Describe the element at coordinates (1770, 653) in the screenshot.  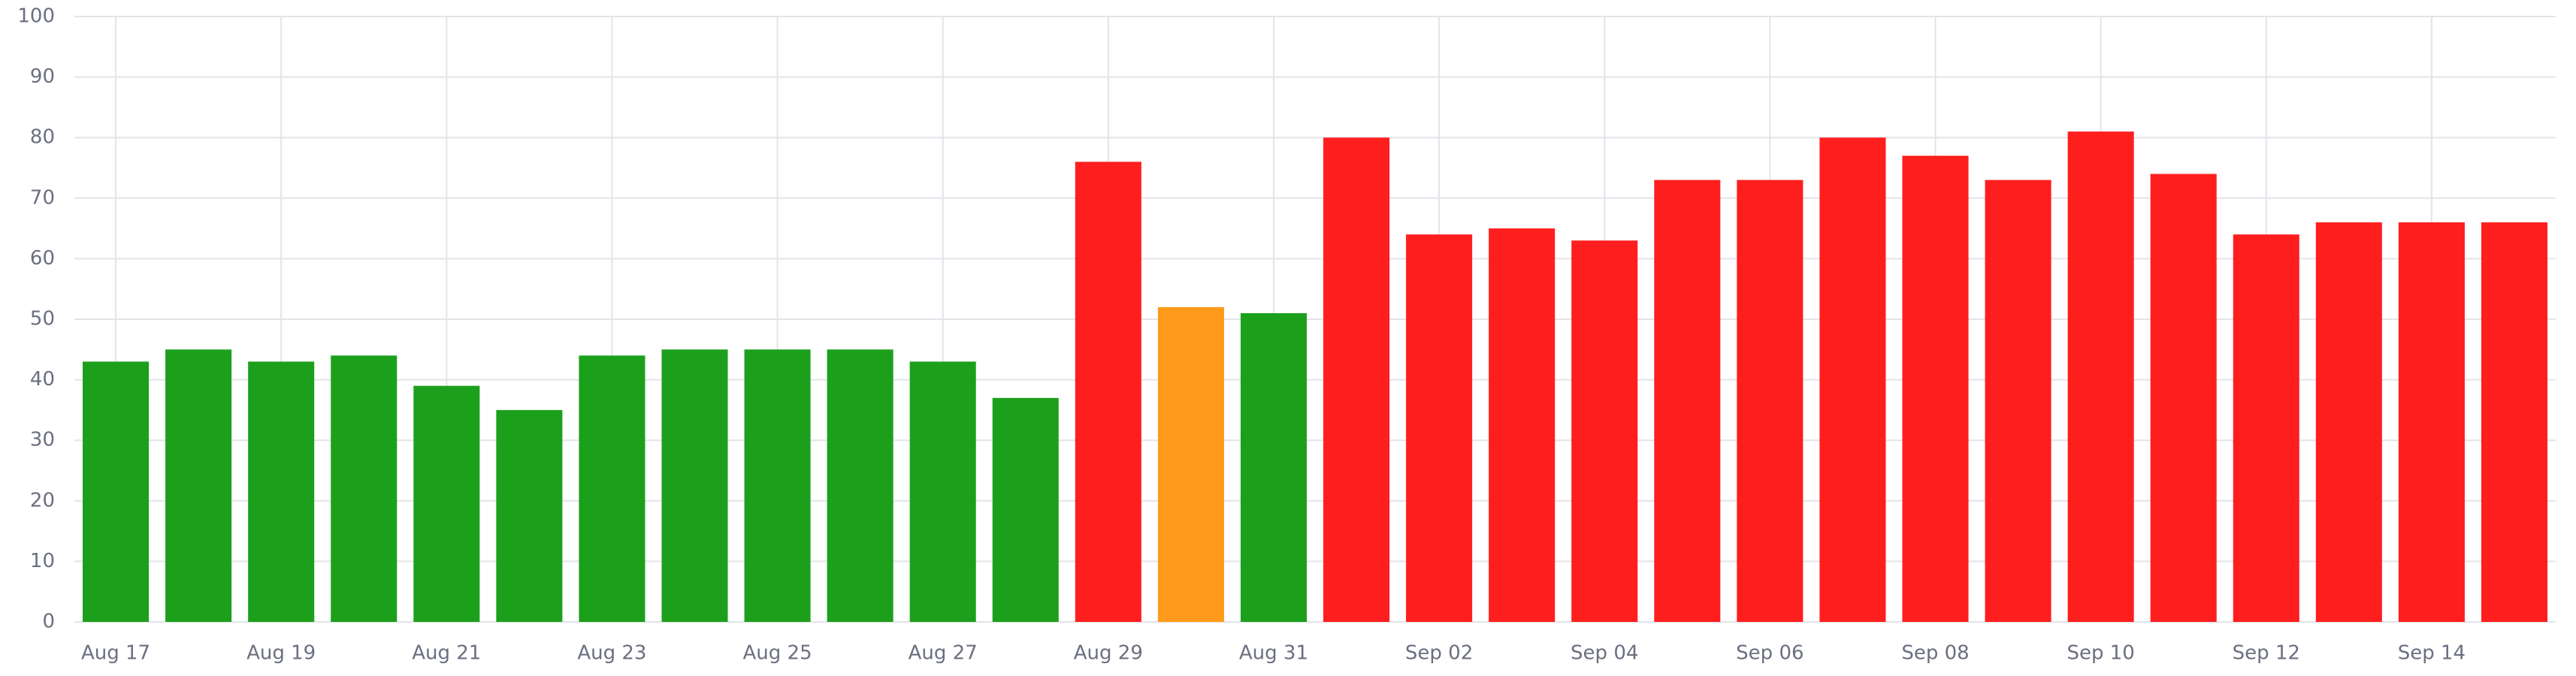
I see `x-tick-label: Sep 06` at that location.